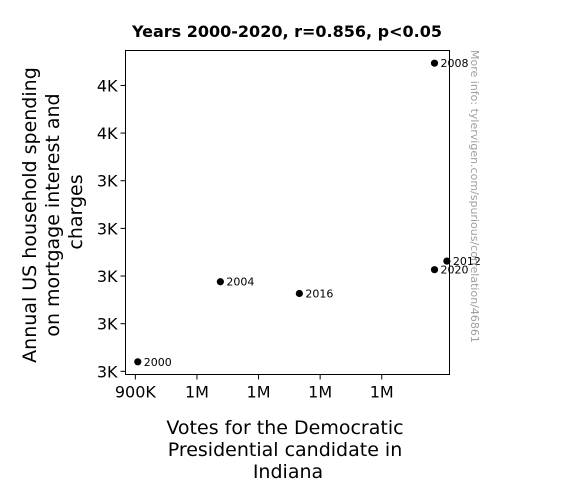 The image size is (575, 500). Describe the element at coordinates (288, 472) in the screenshot. I see `x-axis-label-line-3: Indiana` at that location.